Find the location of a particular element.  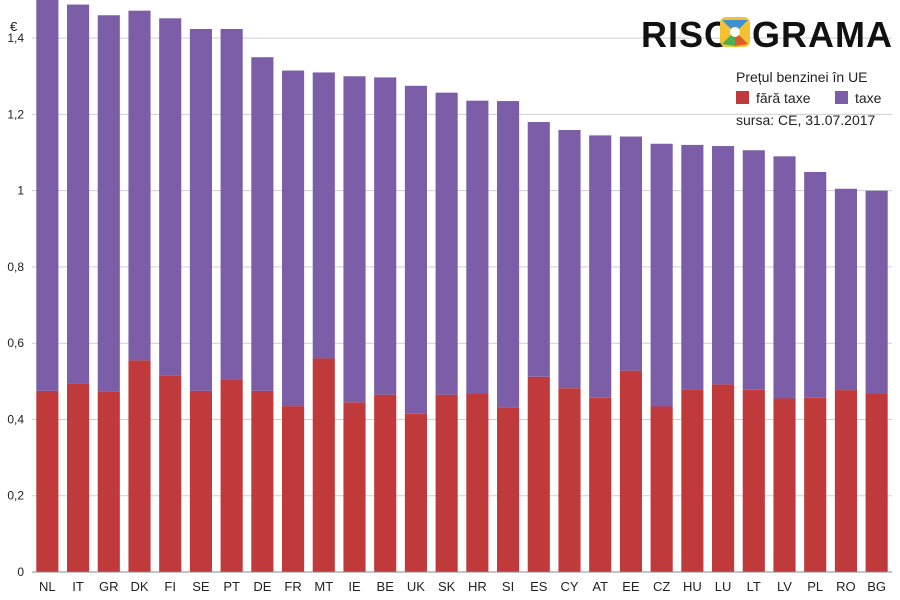

x-tick-label: SE is located at coordinates (201, 586).